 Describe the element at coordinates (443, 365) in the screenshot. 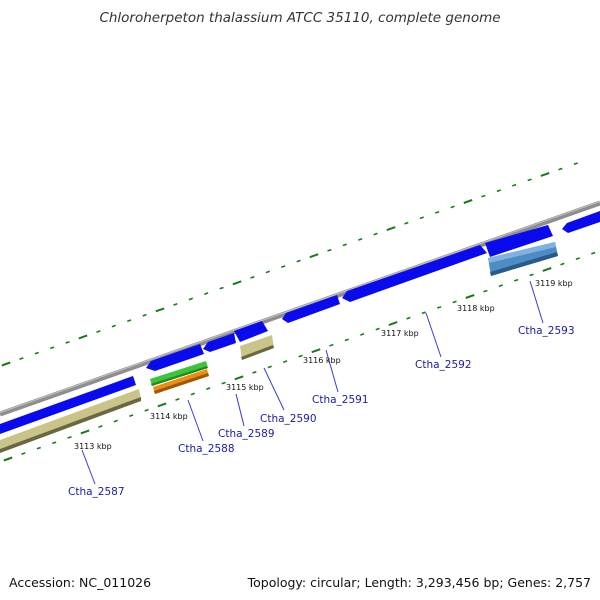

I see `gene-label-ctha-2592: Ctha_2592` at that location.